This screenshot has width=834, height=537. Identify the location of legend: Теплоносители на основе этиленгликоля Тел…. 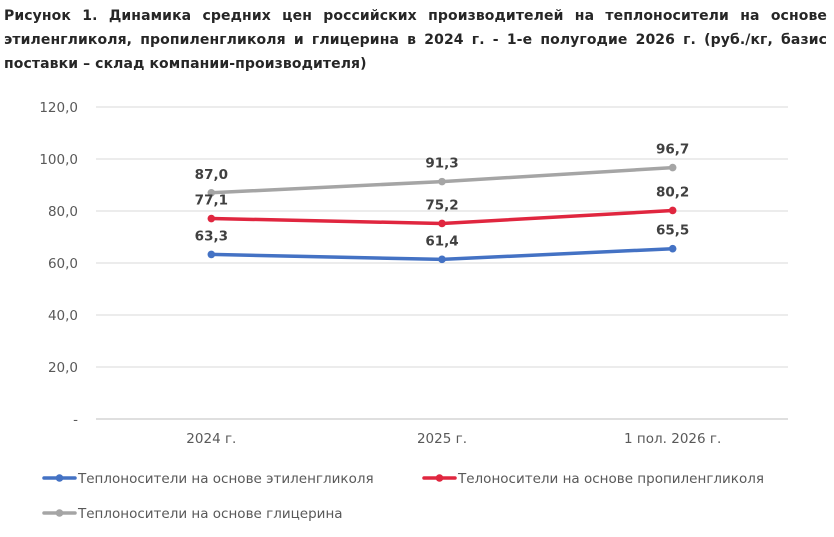
(403, 496).